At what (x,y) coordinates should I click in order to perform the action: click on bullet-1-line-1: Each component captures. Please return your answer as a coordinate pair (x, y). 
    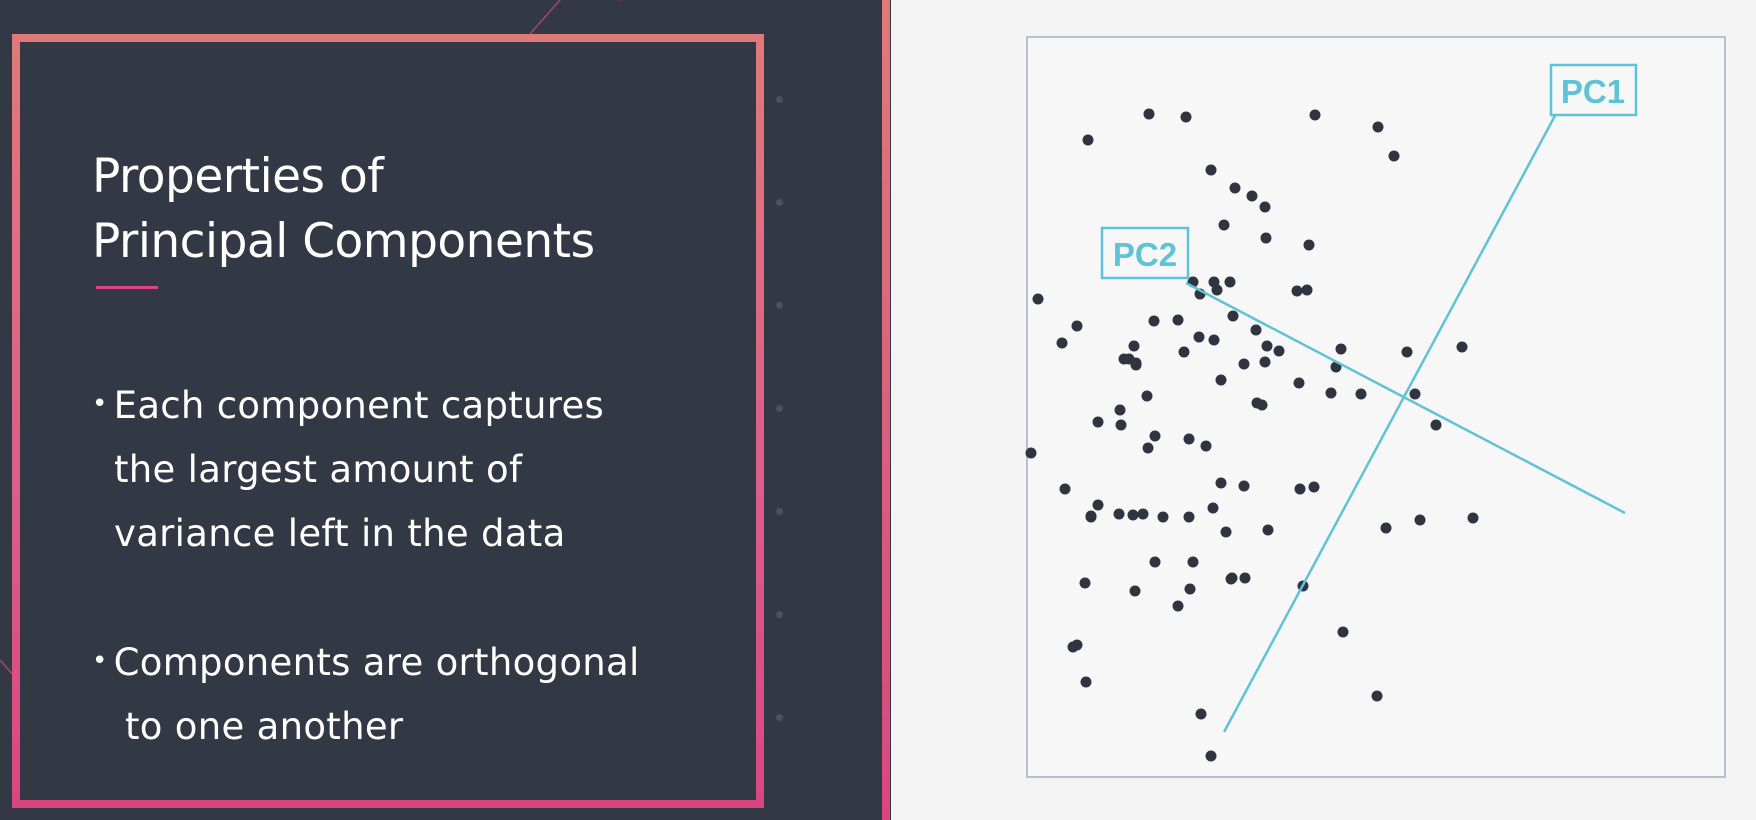
    Looking at the image, I should click on (359, 405).